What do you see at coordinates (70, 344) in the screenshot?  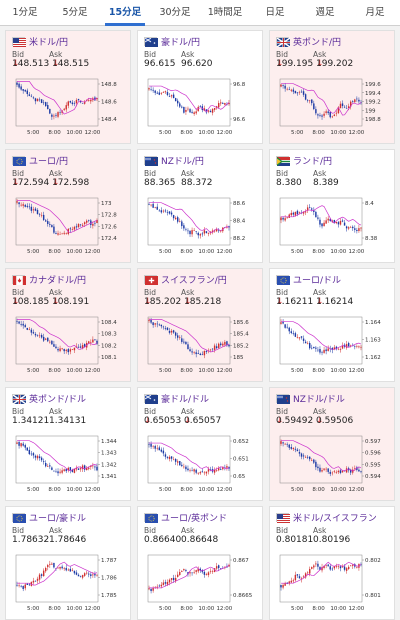 I see `candlestick-chart: 108.4 108.3 108.2 108.1 5:00 8:00 10:00 12:00` at bounding box center [70, 344].